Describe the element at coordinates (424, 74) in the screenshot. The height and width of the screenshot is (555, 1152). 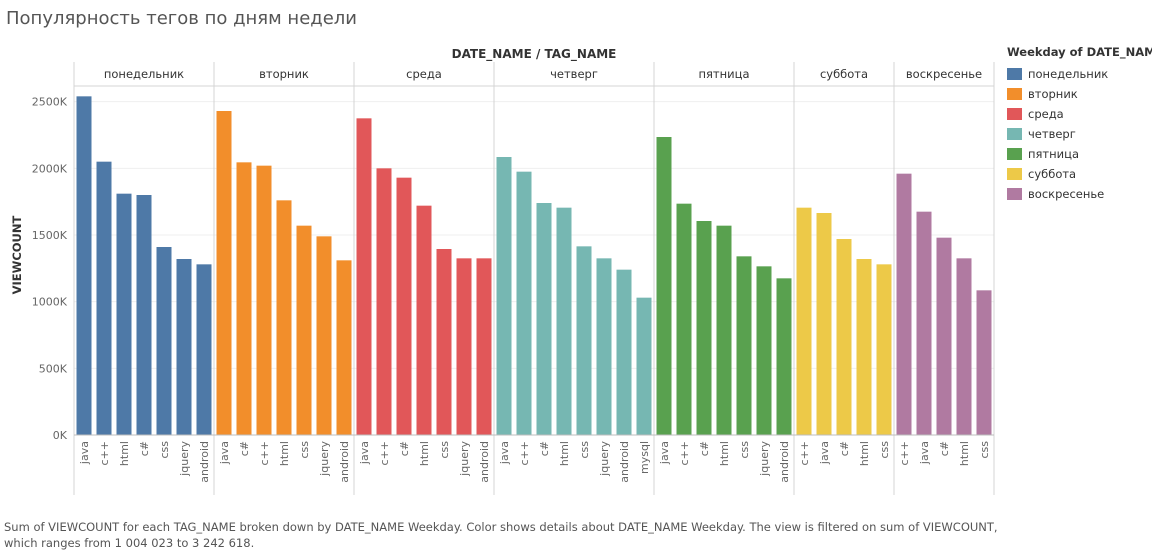
I see `panel-header-label: среда` at that location.